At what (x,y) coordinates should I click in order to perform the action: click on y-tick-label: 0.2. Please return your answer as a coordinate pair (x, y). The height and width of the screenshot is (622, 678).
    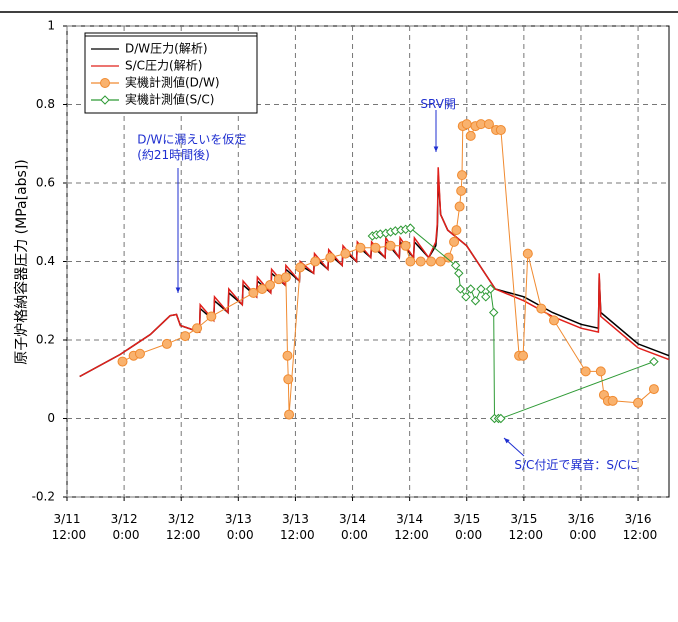
    Looking at the image, I should click on (45, 340).